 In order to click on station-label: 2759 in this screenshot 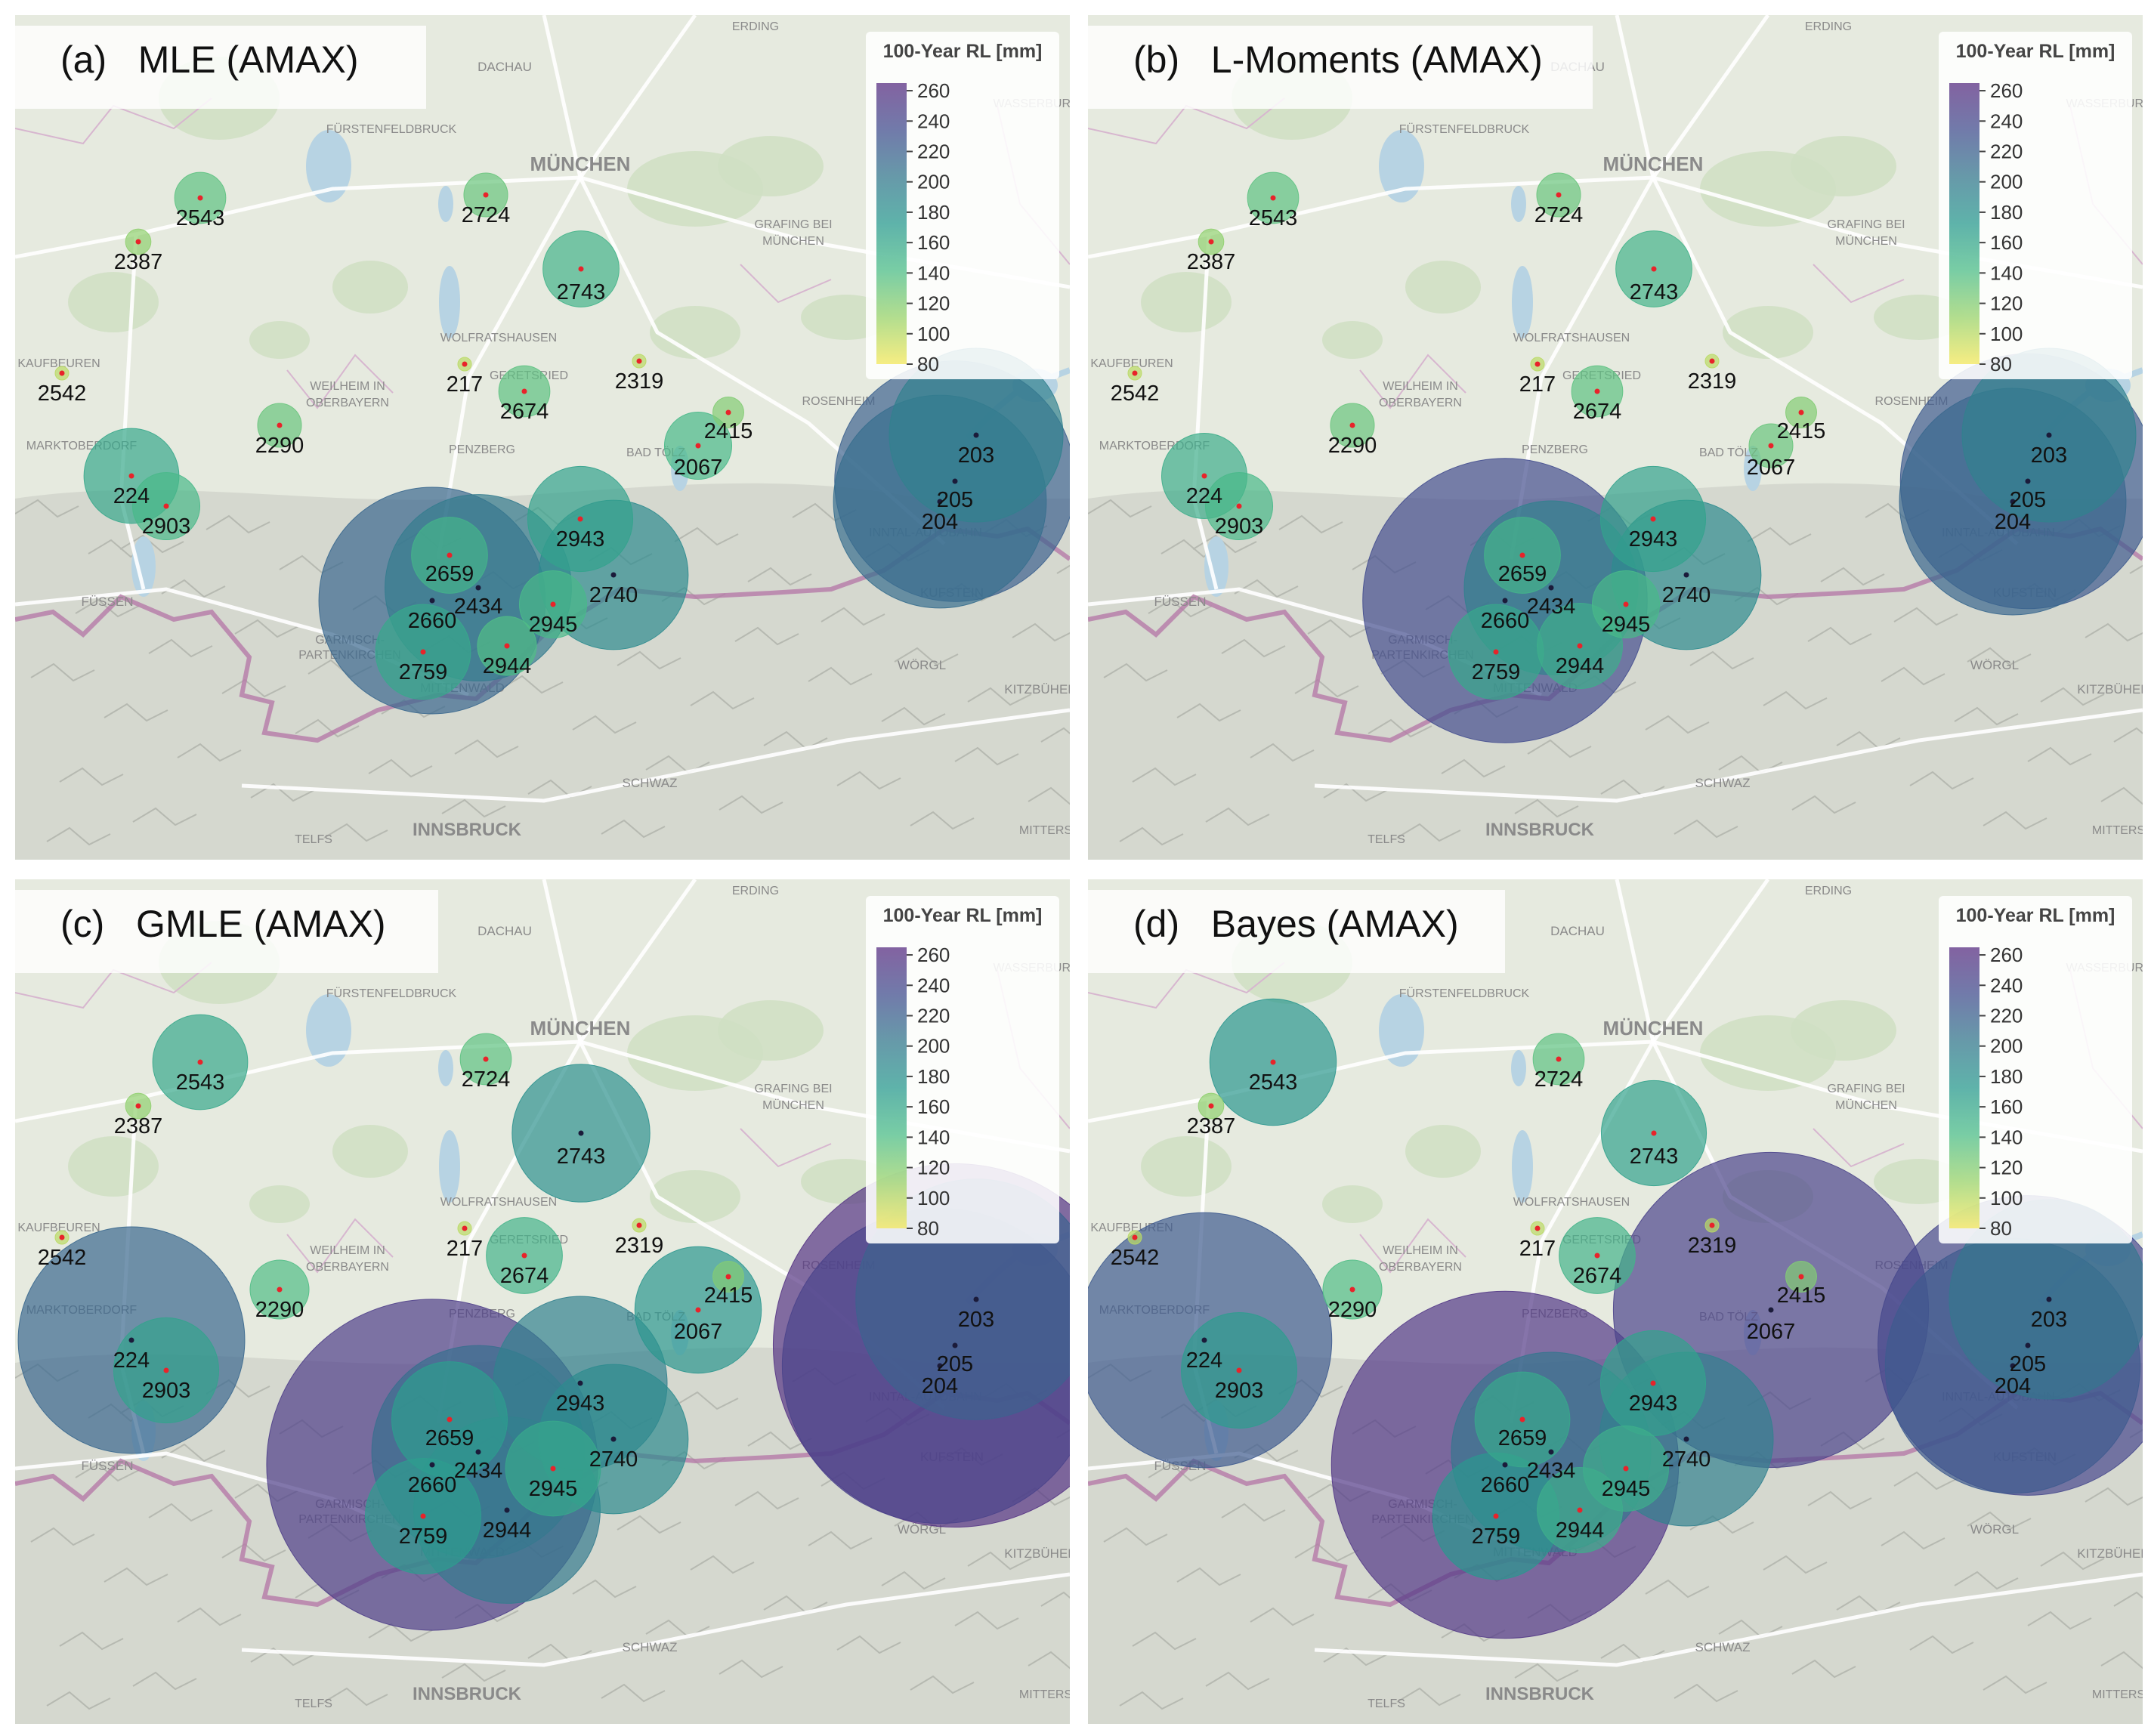, I will do `click(423, 672)`.